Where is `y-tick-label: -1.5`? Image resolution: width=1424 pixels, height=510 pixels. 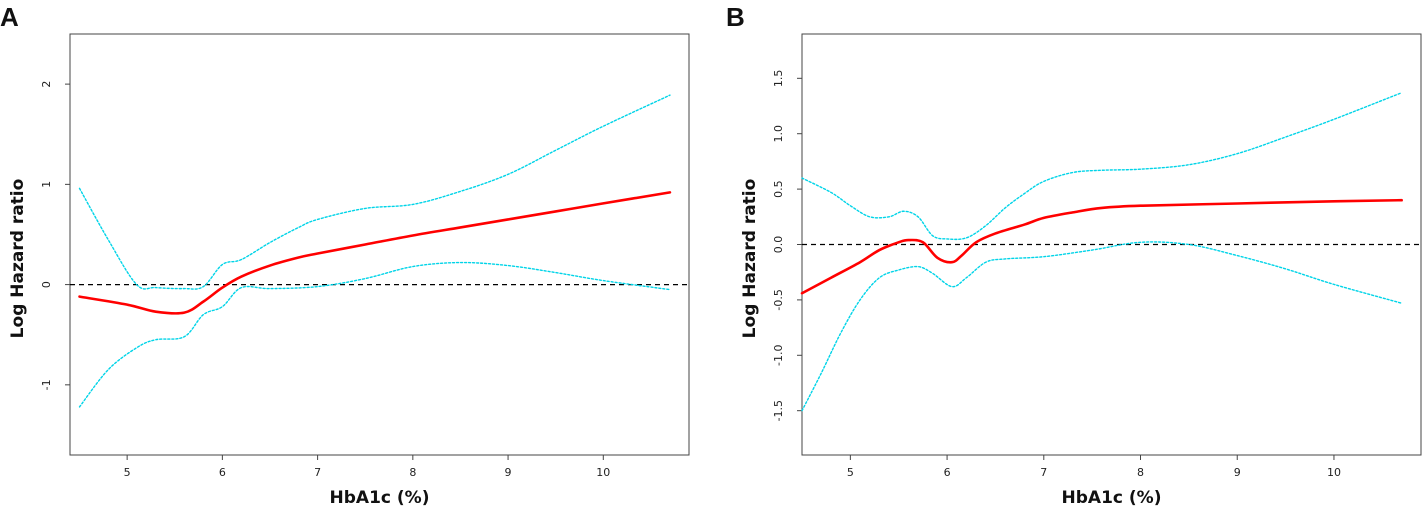
y-tick-label: -1.5 is located at coordinates (778, 410).